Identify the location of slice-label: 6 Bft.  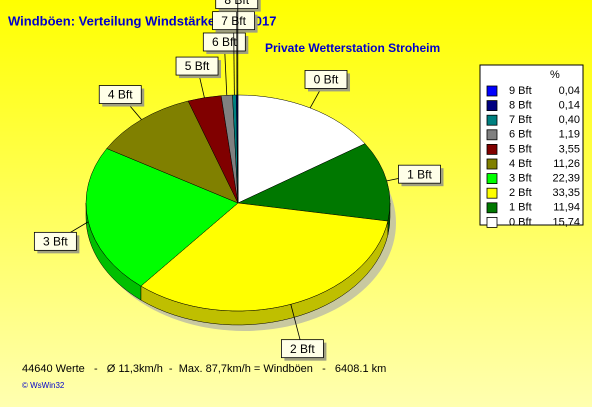
(224, 42).